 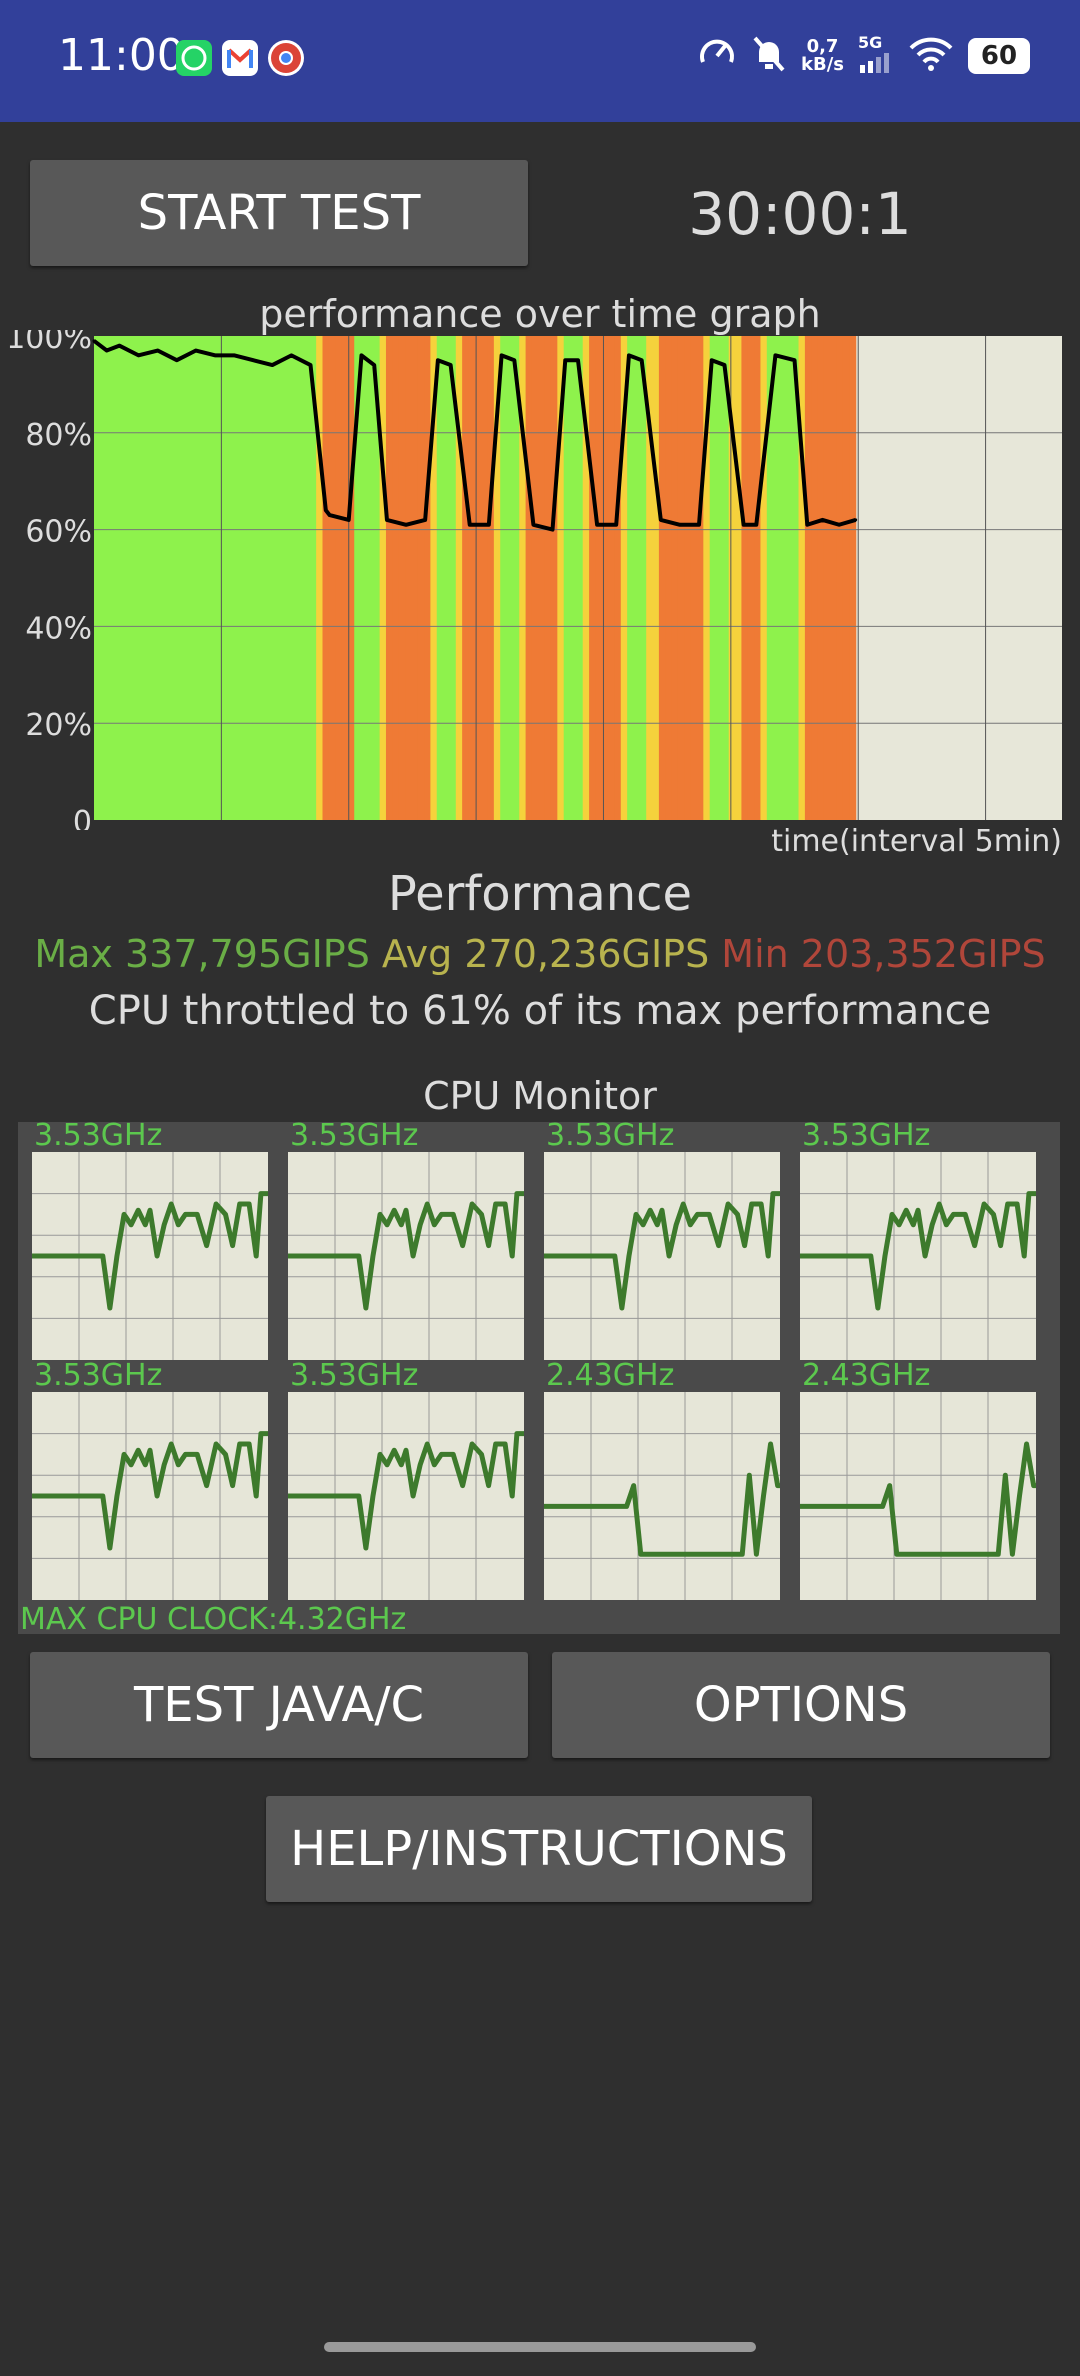 What do you see at coordinates (540, 1096) in the screenshot?
I see `cpu-monitor-title: CPU Monitor` at bounding box center [540, 1096].